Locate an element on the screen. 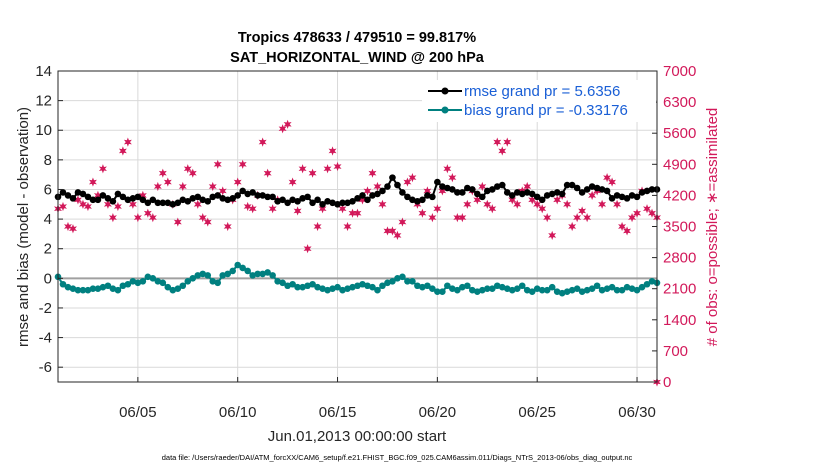  legend-bias-marker is located at coordinates (445, 110).